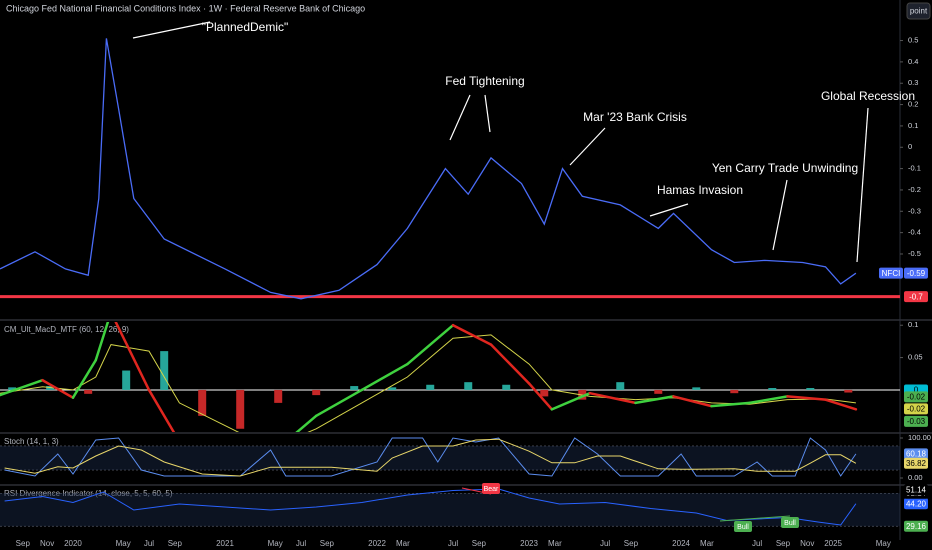 The image size is (932, 550). Describe the element at coordinates (919, 437) in the screenshot. I see `y-tick-label: 100.00` at that location.